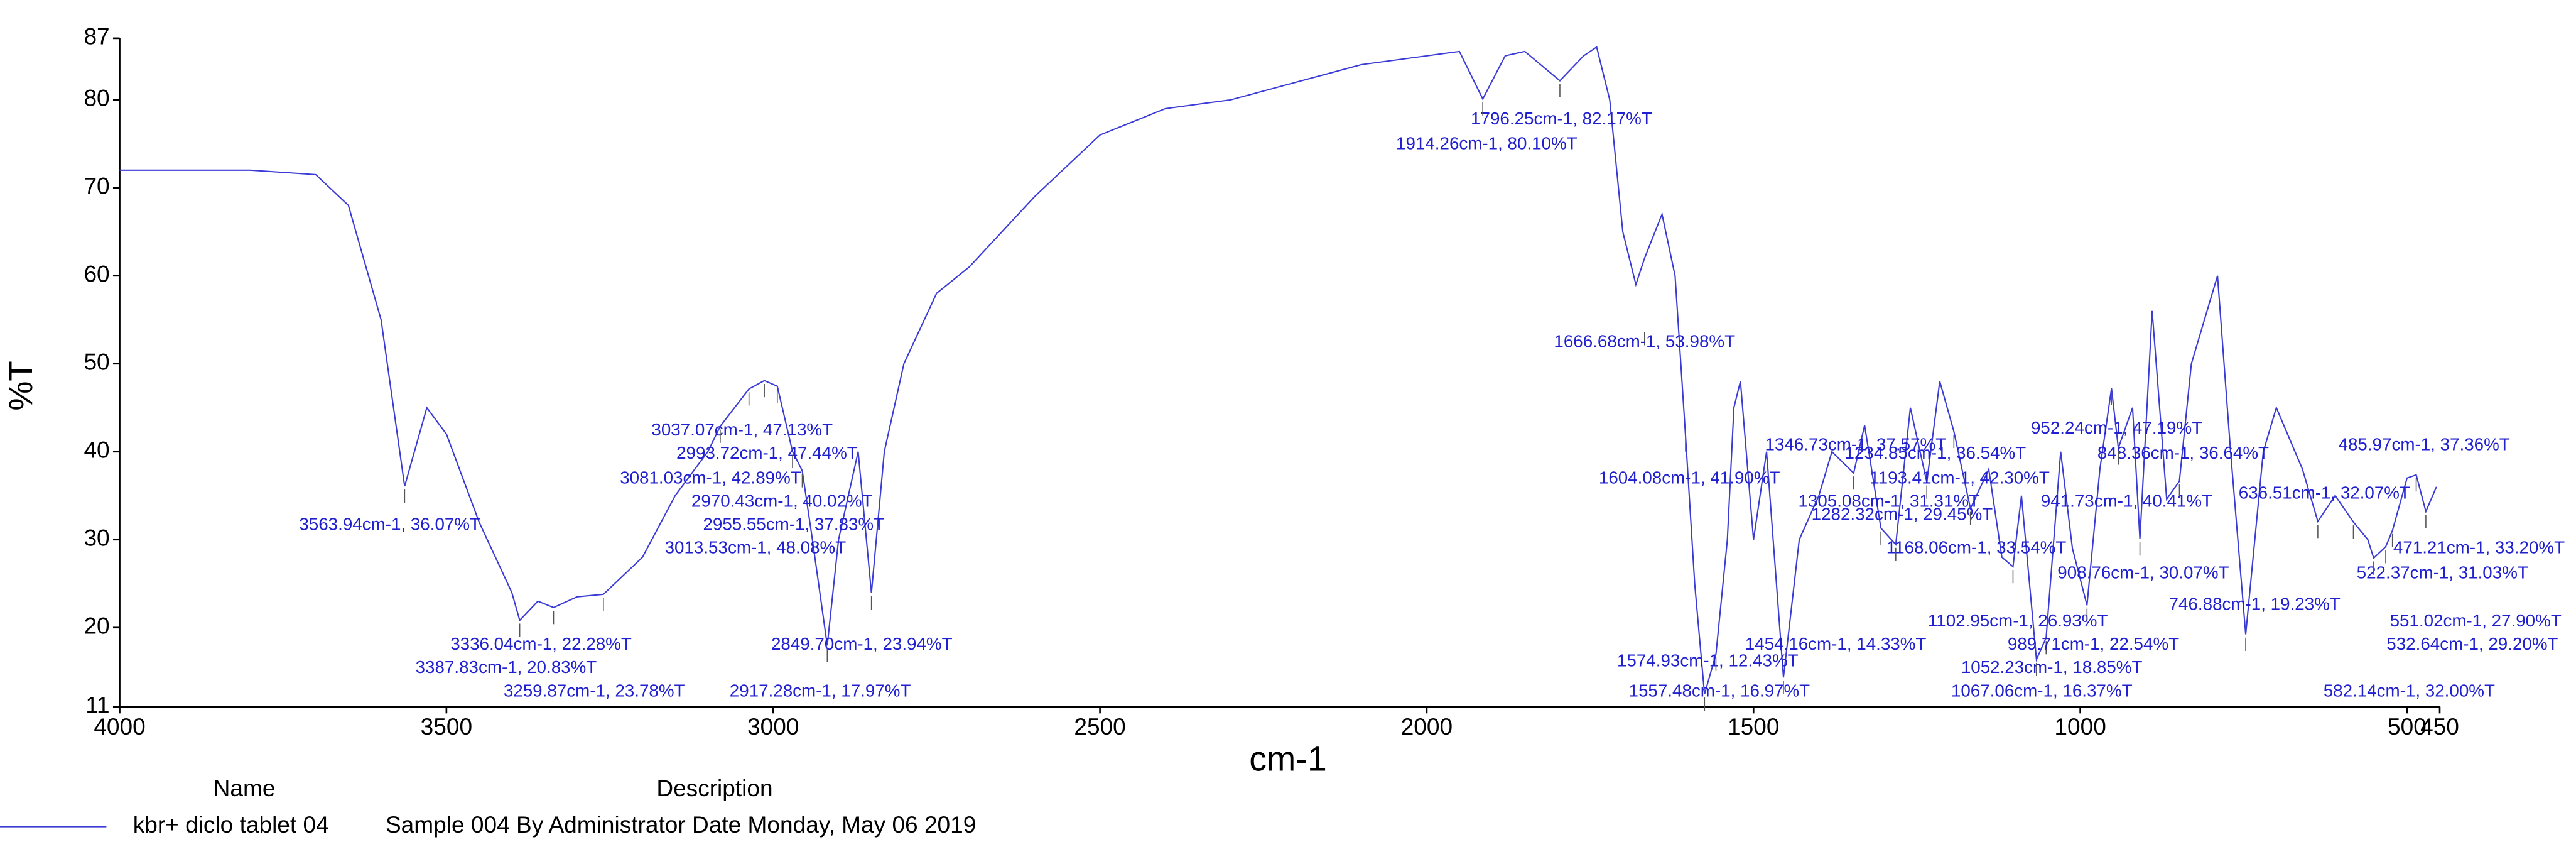  What do you see at coordinates (742, 429) in the screenshot?
I see `peak-label: 3037.07cm-1, 47.13%T` at bounding box center [742, 429].